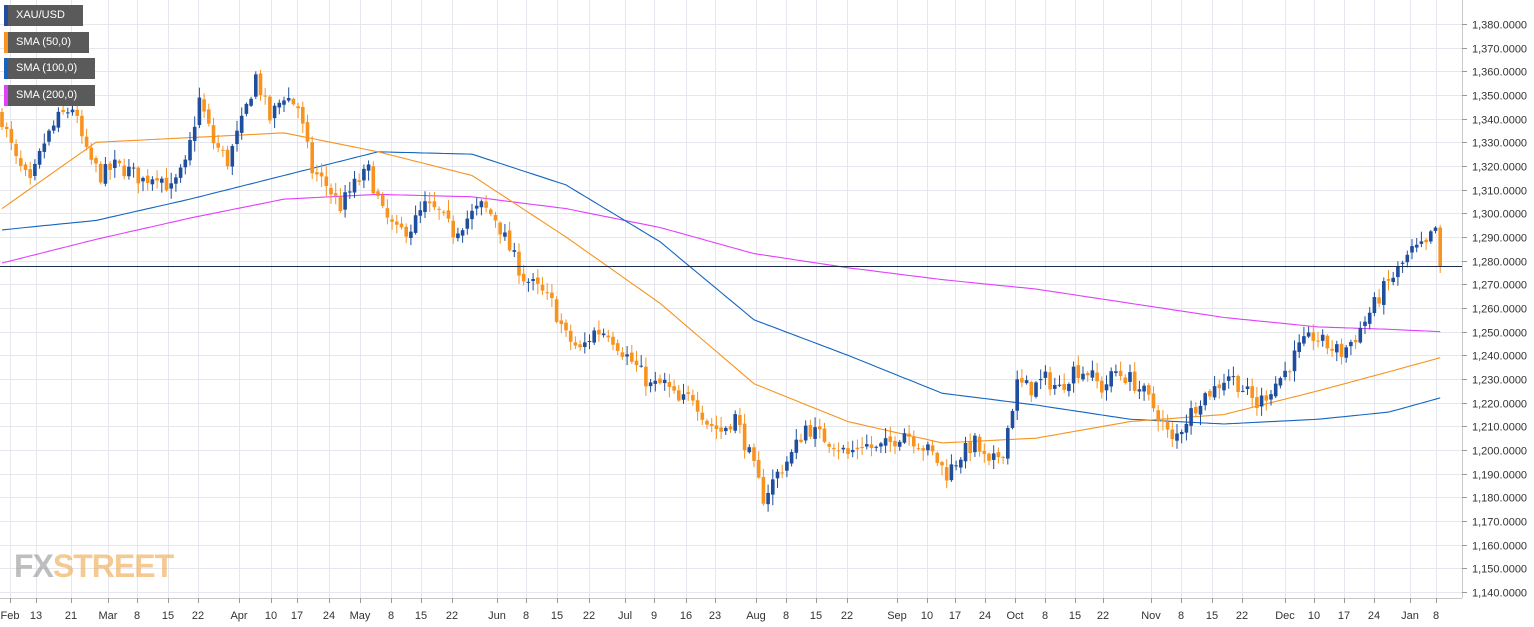 This screenshot has width=1534, height=627. Describe the element at coordinates (1499, 215) in the screenshot. I see `y-tick-label: 1,300.0000` at that location.